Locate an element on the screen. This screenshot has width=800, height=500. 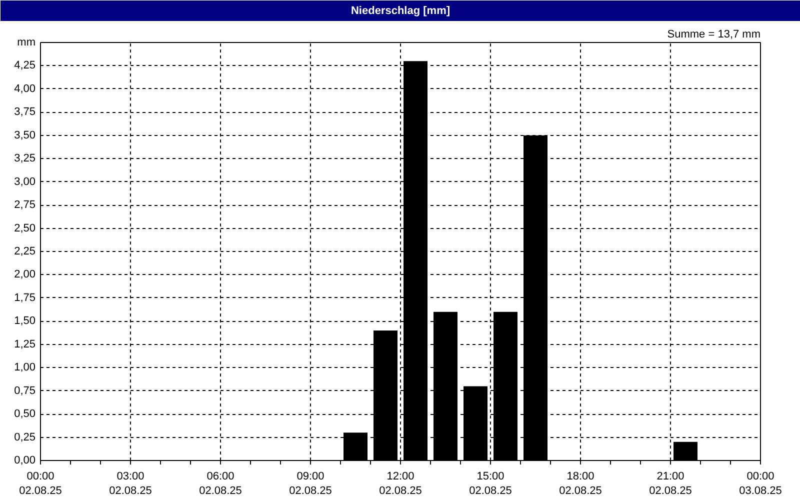
x-tick-label: 18:00 02.08.25 is located at coordinates (580, 483).